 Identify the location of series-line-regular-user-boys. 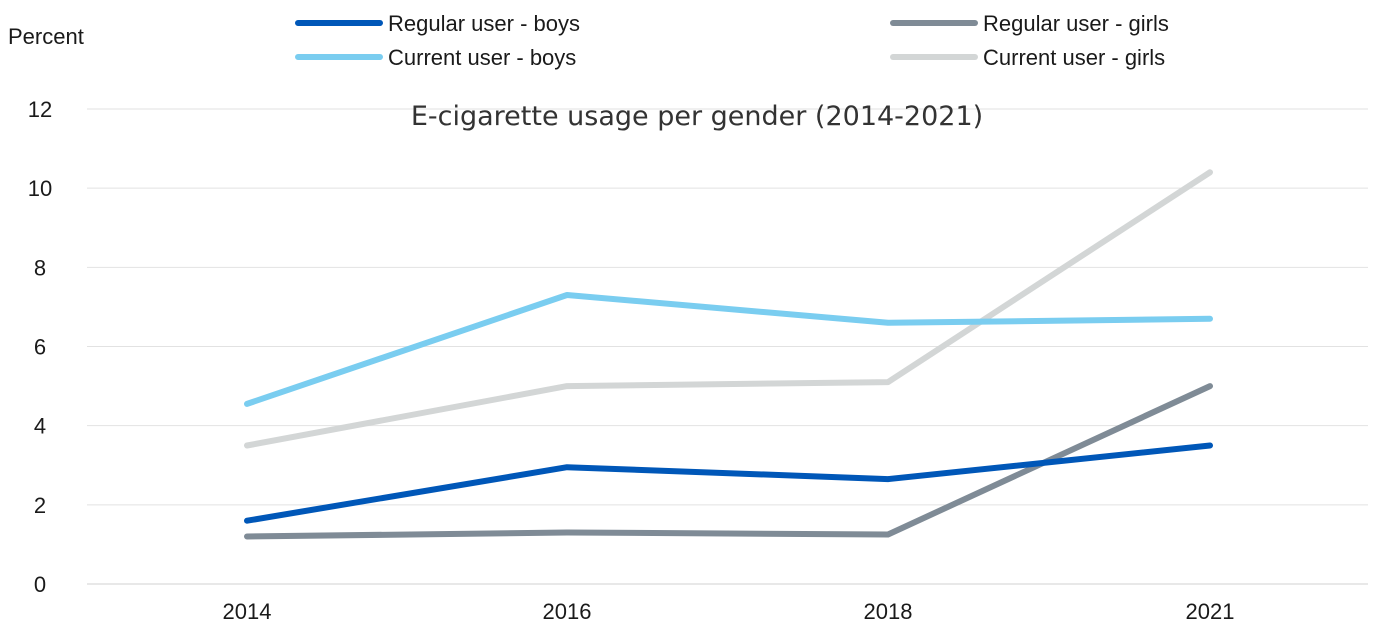
(728, 483).